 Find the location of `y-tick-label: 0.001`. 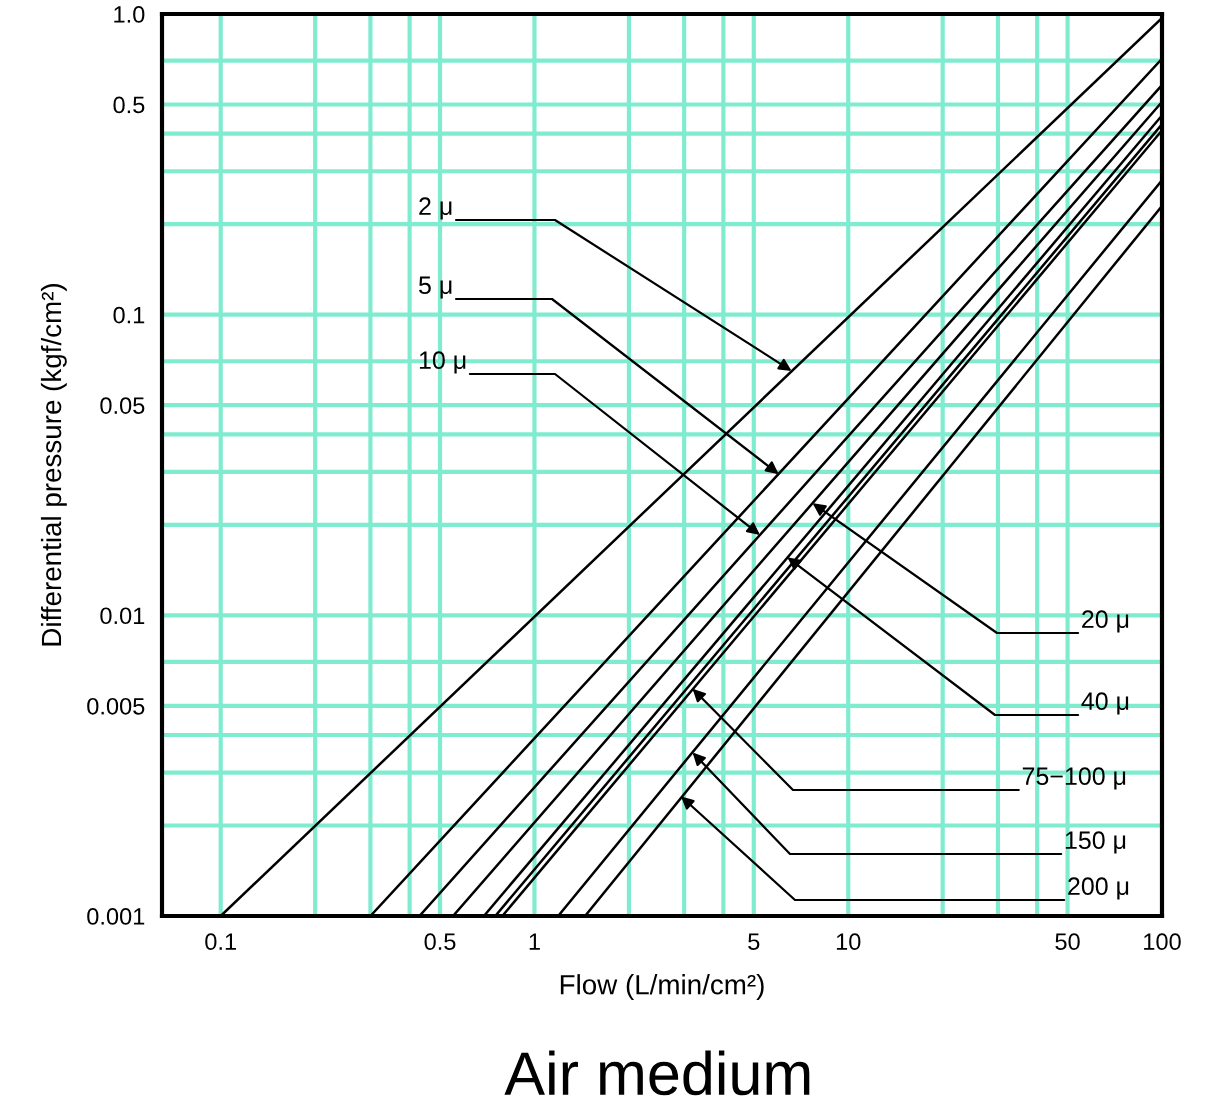

y-tick-label: 0.001 is located at coordinates (116, 916).